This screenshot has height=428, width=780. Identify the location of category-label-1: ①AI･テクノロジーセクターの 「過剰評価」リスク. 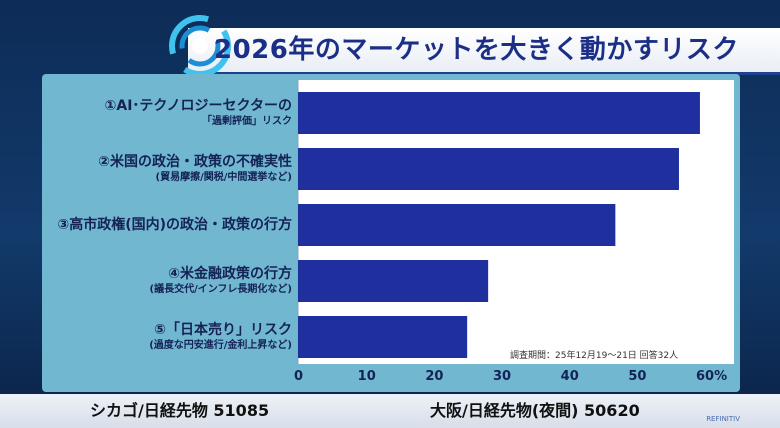
(167, 113).